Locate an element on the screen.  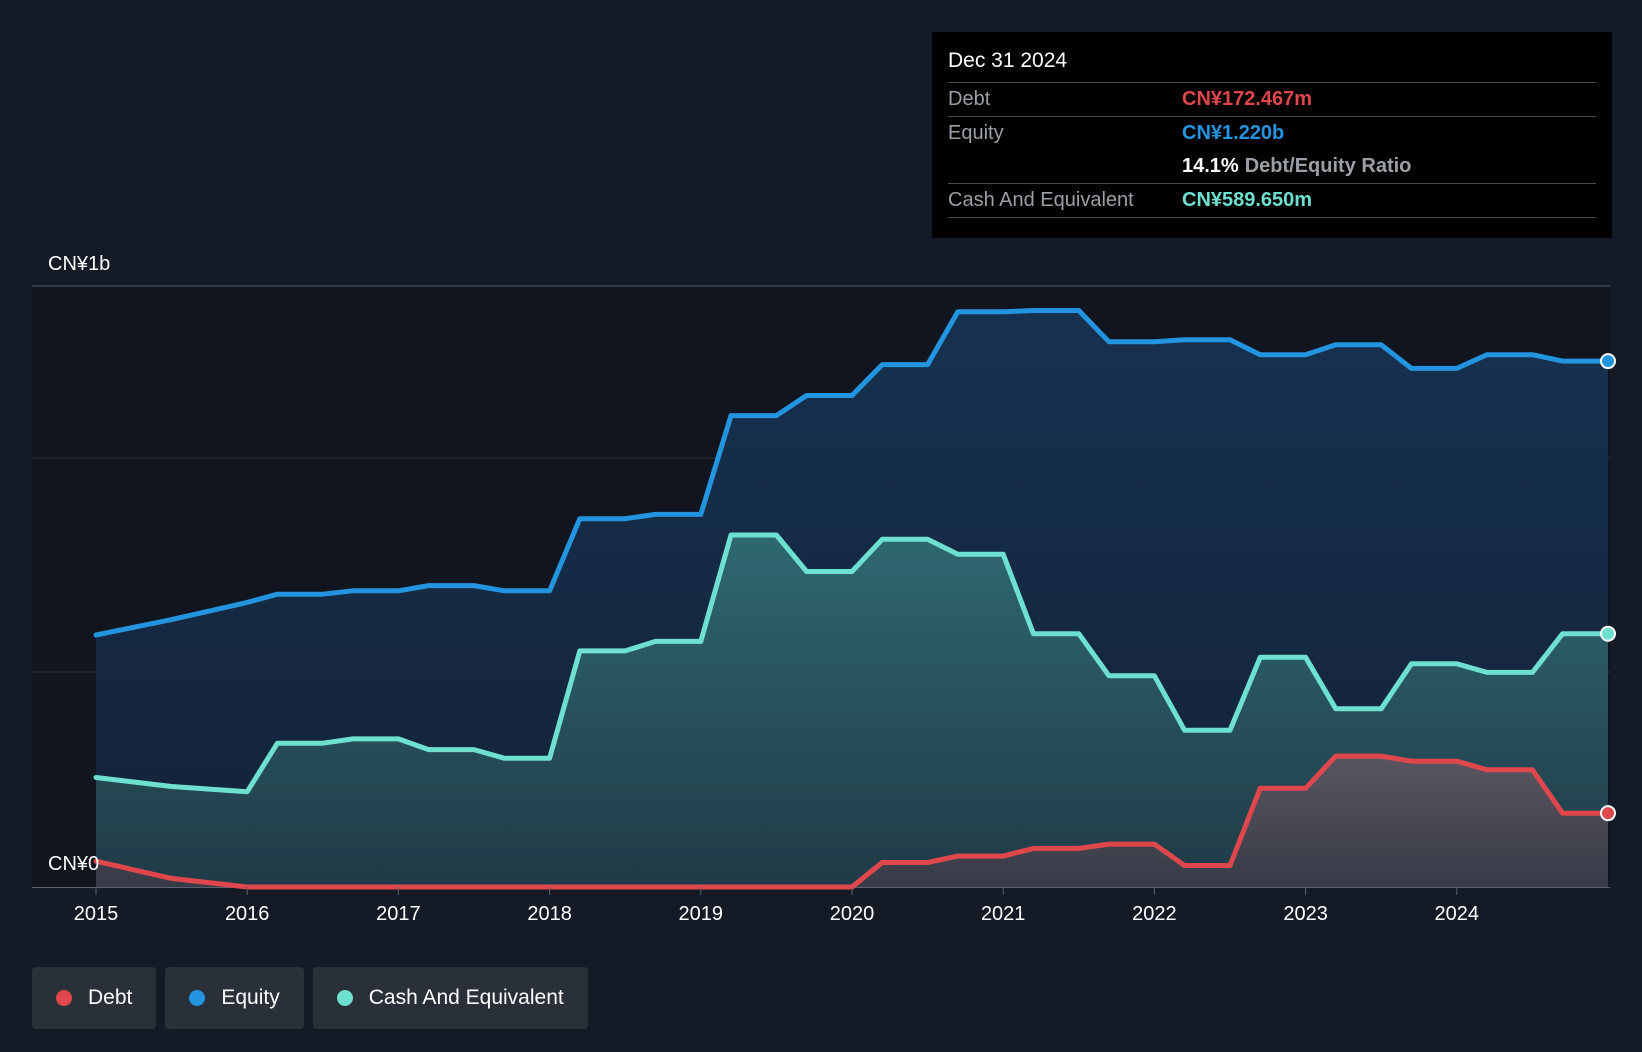
tooltip-ratio-value: 14.1% is located at coordinates (1210, 166).